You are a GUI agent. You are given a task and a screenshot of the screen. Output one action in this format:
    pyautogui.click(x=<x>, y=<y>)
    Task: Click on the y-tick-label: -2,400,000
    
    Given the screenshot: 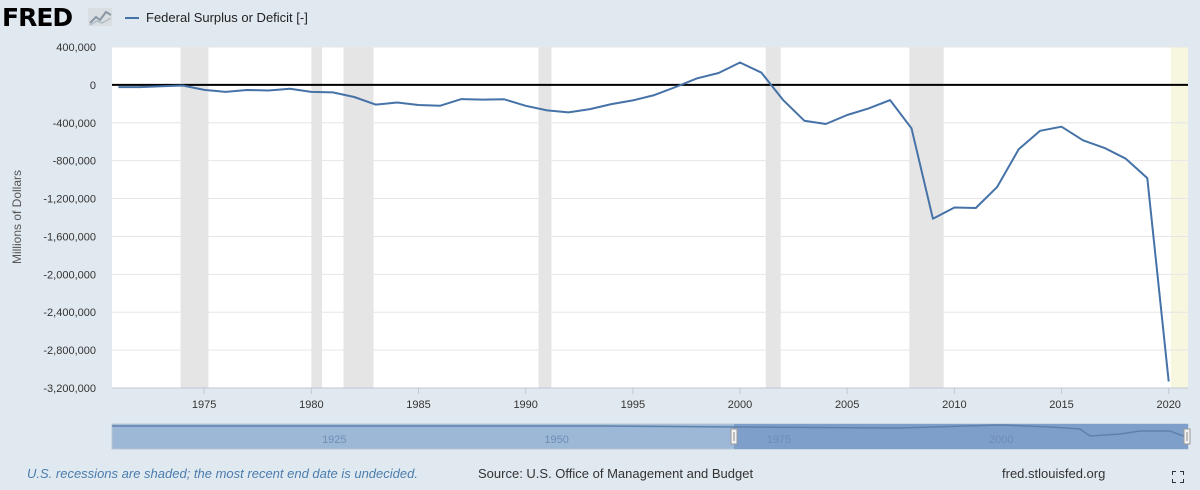 What is the action you would take?
    pyautogui.click(x=69, y=313)
    